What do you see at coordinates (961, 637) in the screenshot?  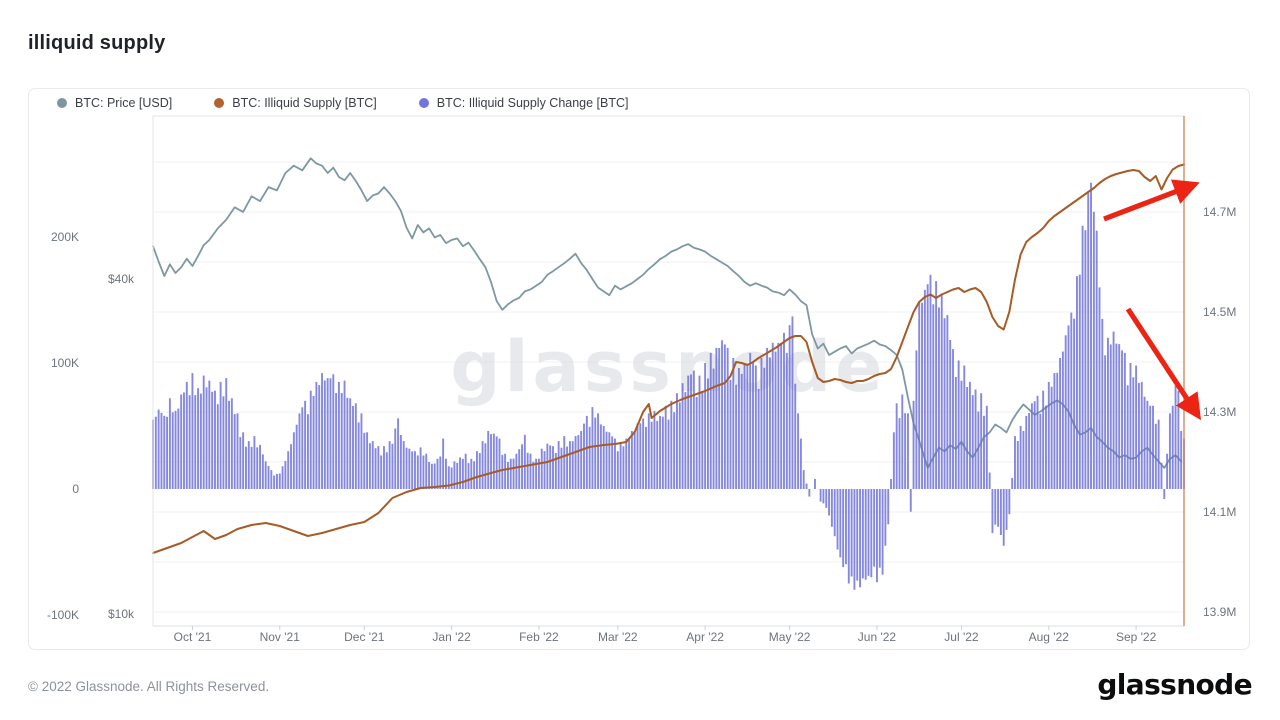 I see `axis-tick-label: Jul '22` at bounding box center [961, 637].